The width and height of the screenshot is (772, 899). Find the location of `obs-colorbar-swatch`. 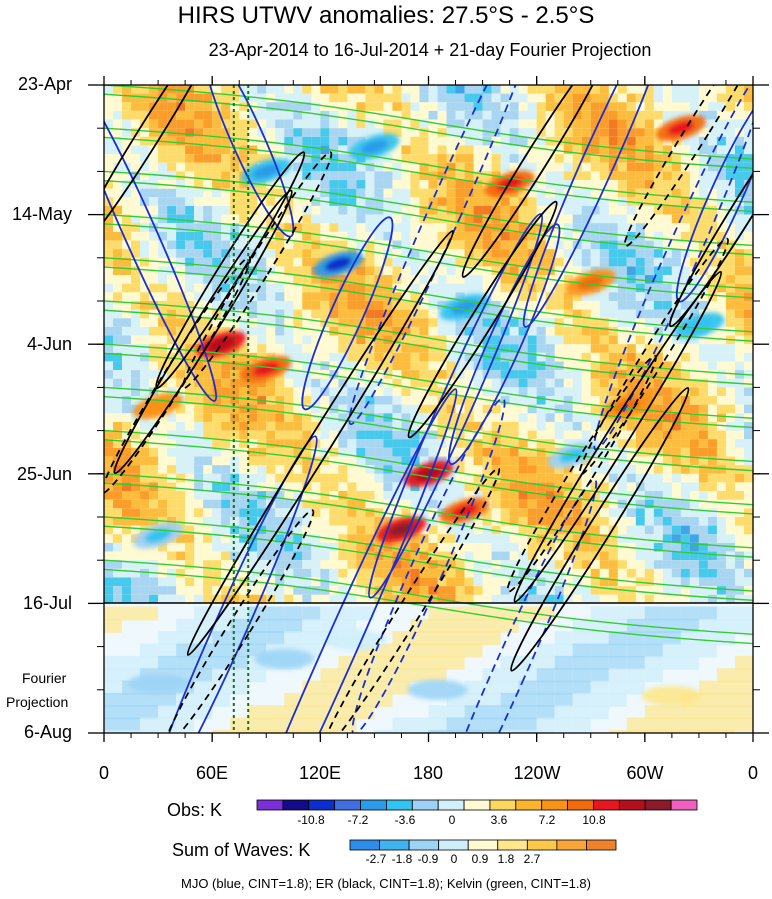

obs-colorbar-swatch is located at coordinates (503, 805).